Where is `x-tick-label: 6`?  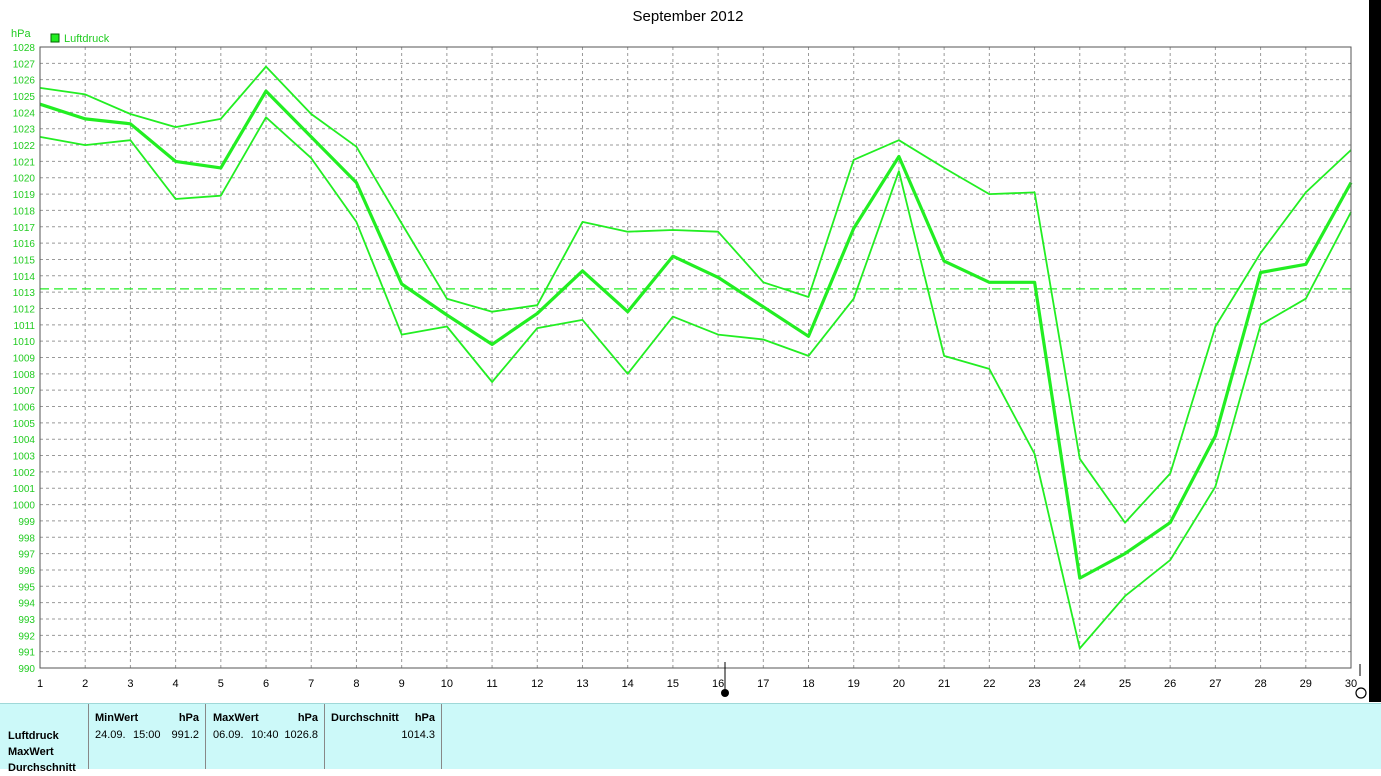
x-tick-label: 6 is located at coordinates (266, 684).